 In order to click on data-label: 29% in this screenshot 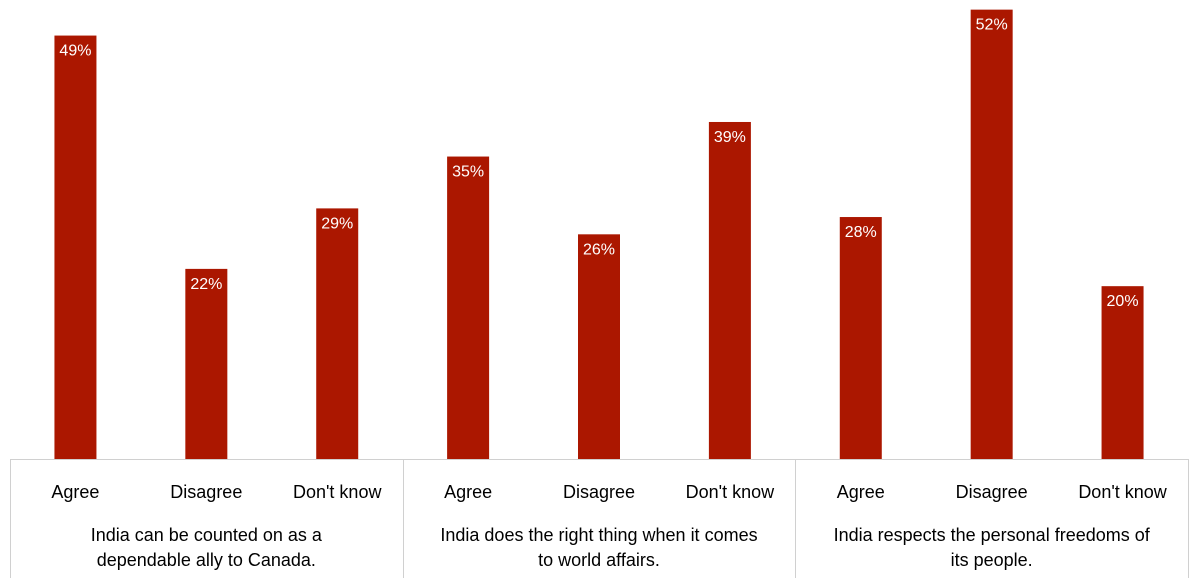, I will do `click(337, 223)`.